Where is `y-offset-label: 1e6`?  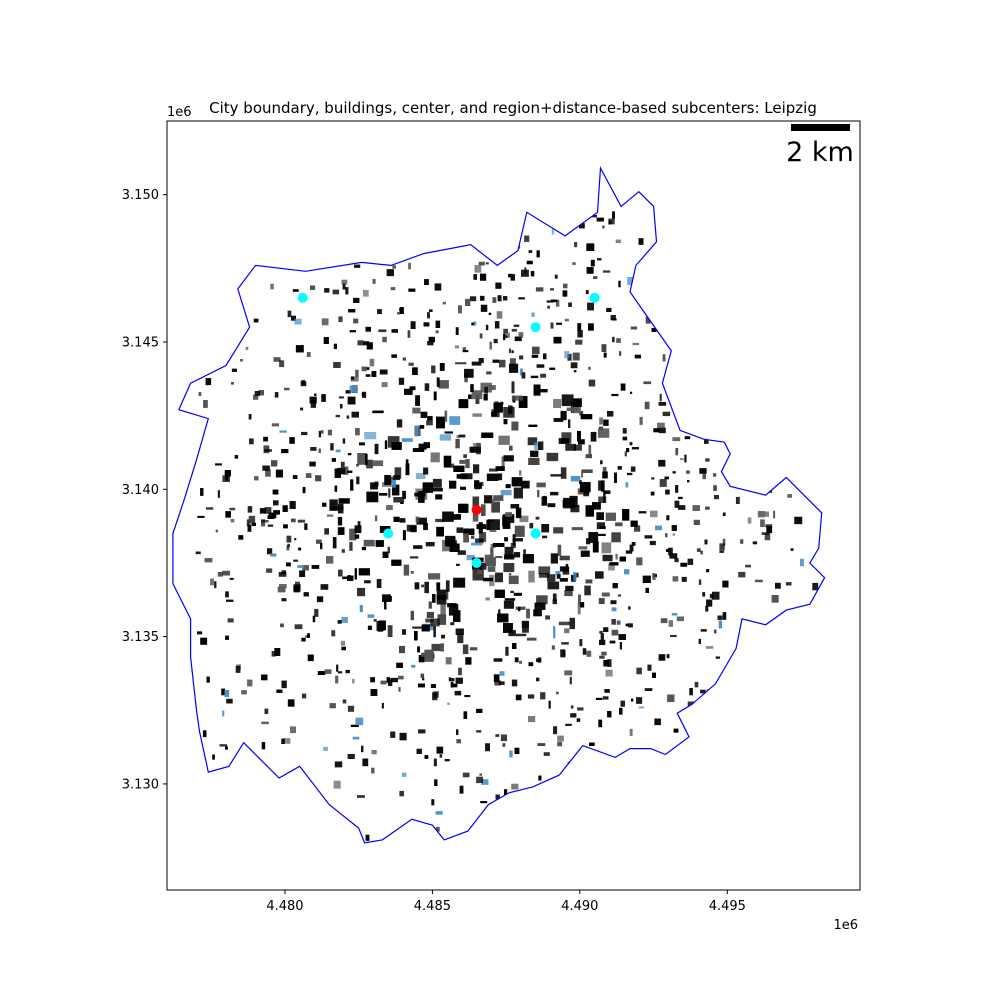 y-offset-label: 1e6 is located at coordinates (179, 112).